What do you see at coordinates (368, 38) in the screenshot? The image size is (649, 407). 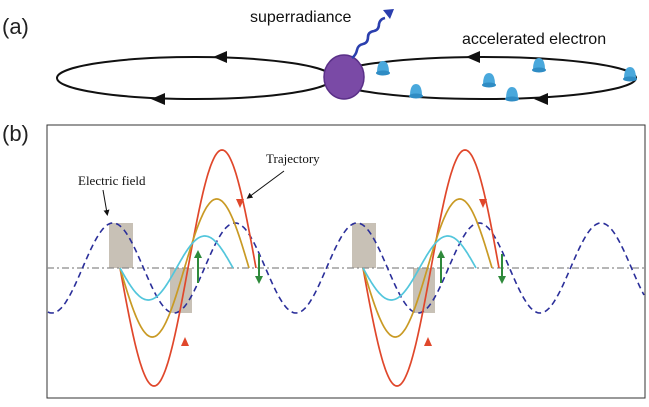 I see `photon-wave` at bounding box center [368, 38].